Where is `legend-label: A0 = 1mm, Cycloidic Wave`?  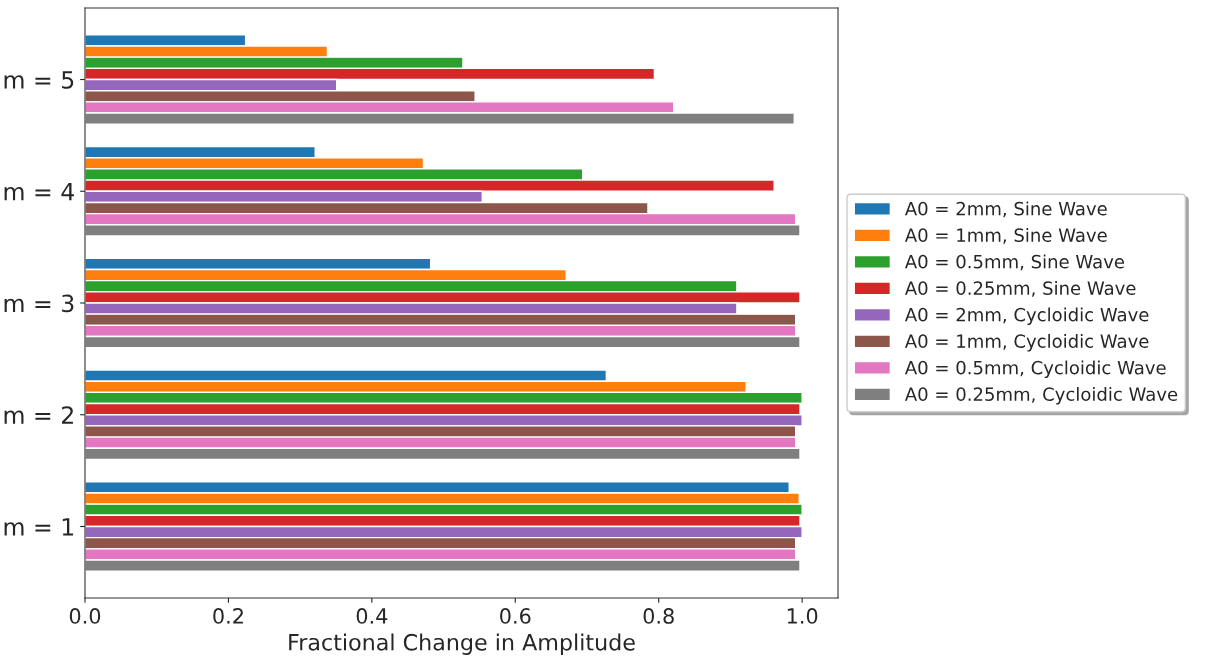
legend-label: A0 = 1mm, Cycloidic Wave is located at coordinates (1026, 343).